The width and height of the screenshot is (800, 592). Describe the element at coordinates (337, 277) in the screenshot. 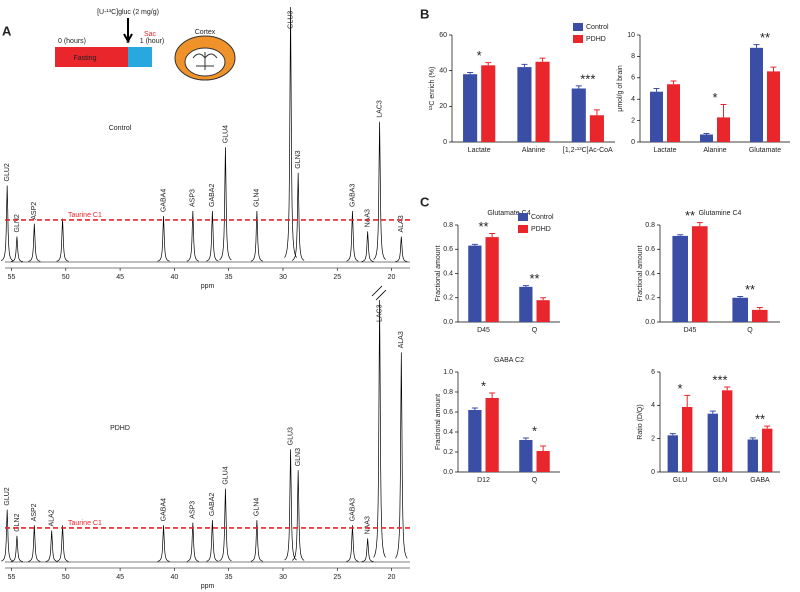

I see `x-tick-label: 25` at that location.